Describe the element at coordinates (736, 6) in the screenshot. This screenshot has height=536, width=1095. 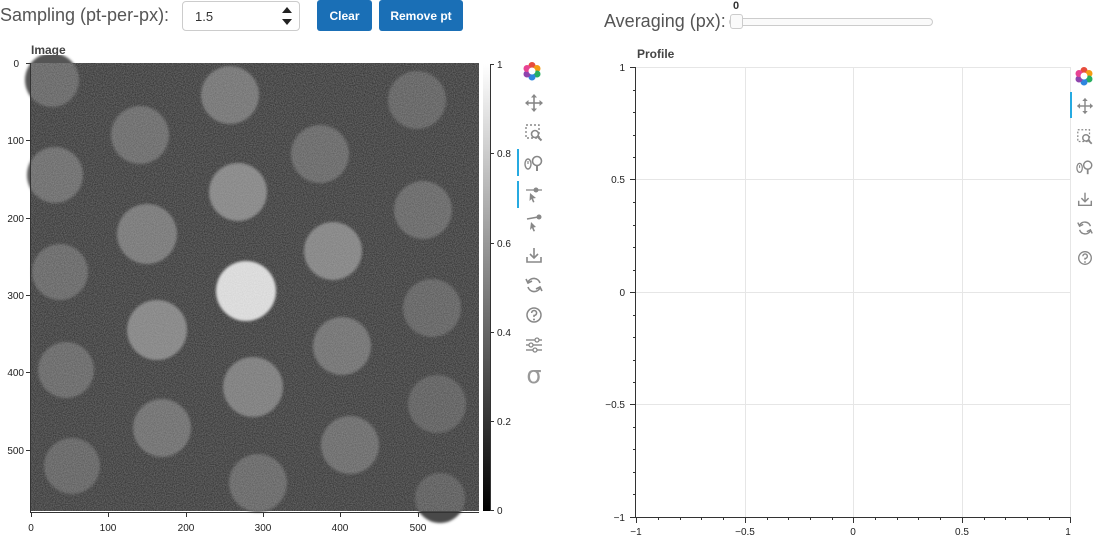
I see `averaging-value: 0` at that location.